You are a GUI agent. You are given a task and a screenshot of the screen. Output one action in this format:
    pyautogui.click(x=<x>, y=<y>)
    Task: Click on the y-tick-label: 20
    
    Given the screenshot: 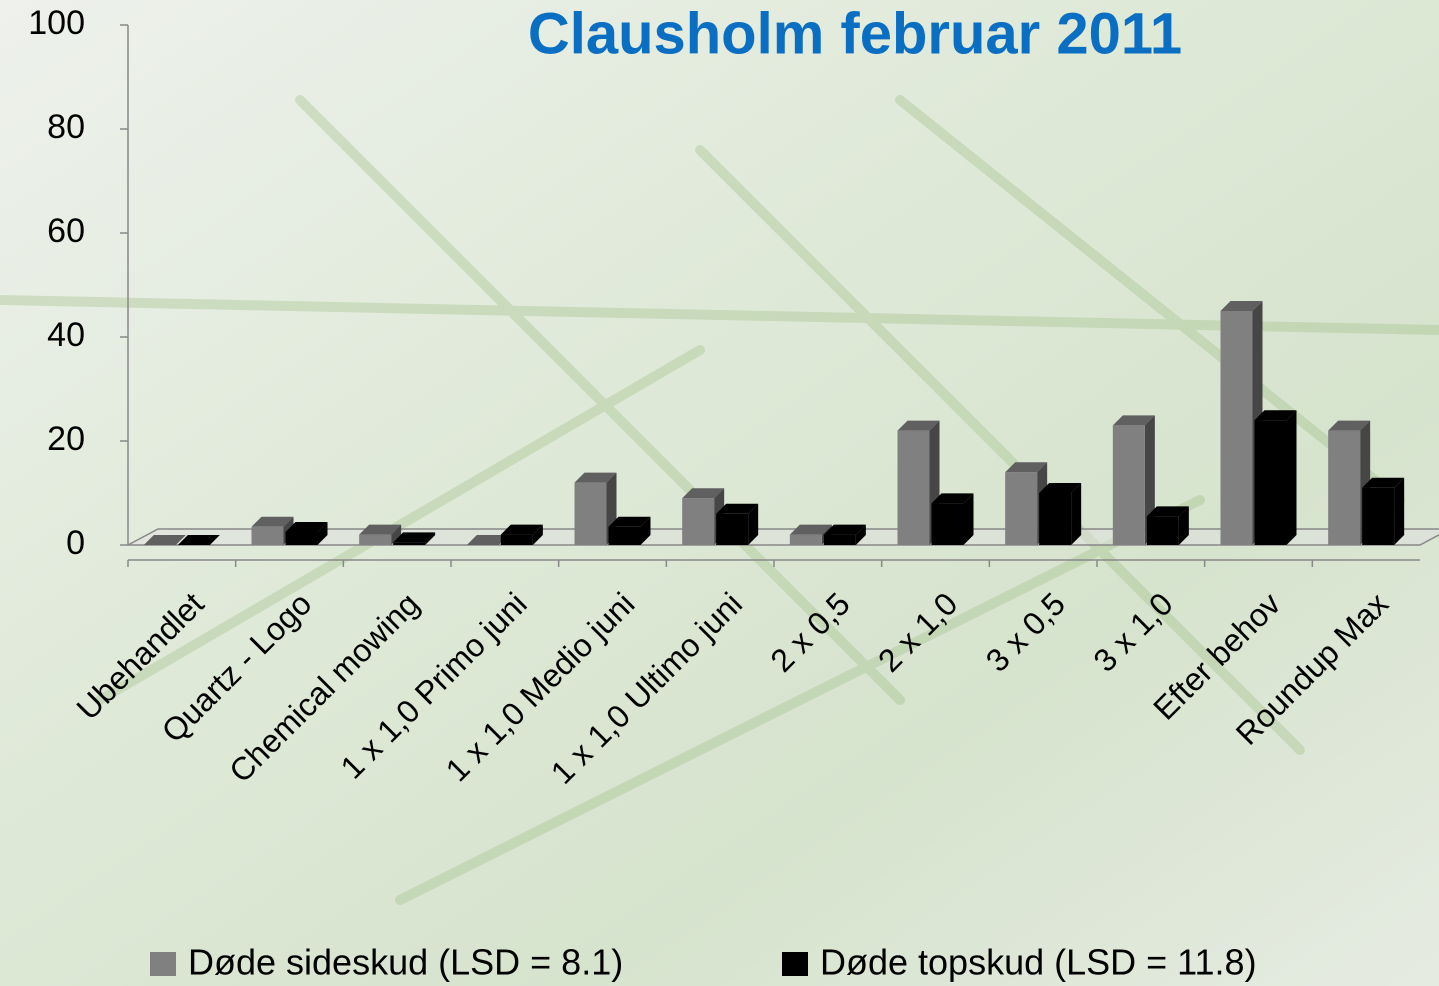 What is the action you would take?
    pyautogui.click(x=66, y=439)
    